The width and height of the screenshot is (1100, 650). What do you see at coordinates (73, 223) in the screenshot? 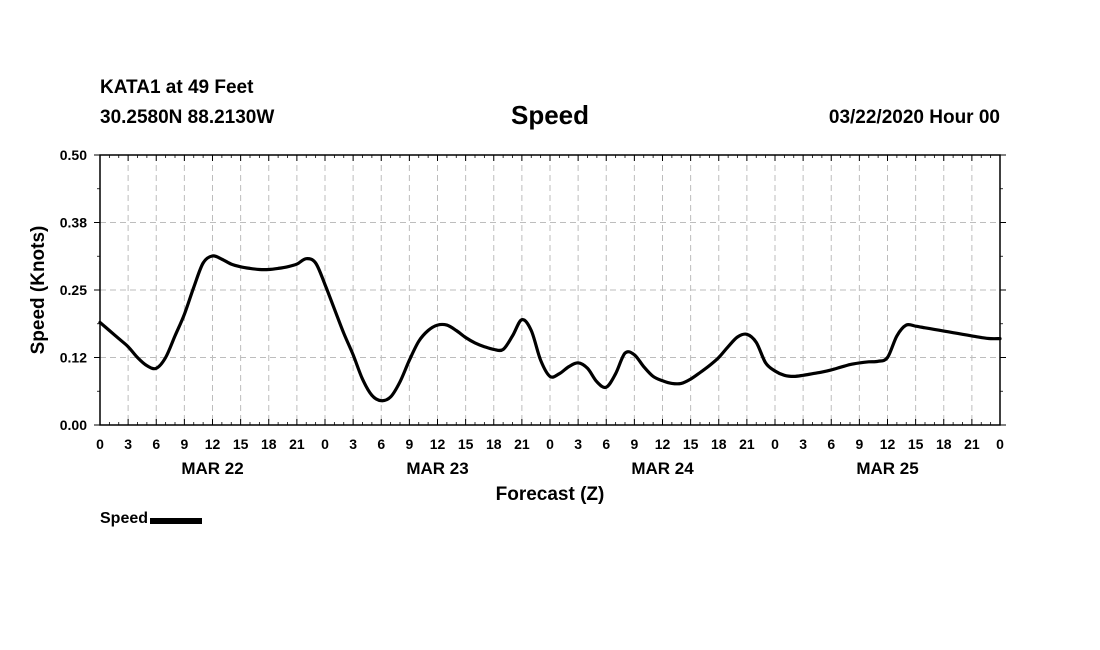
I see `y-tick-label: 0.38` at bounding box center [73, 223].